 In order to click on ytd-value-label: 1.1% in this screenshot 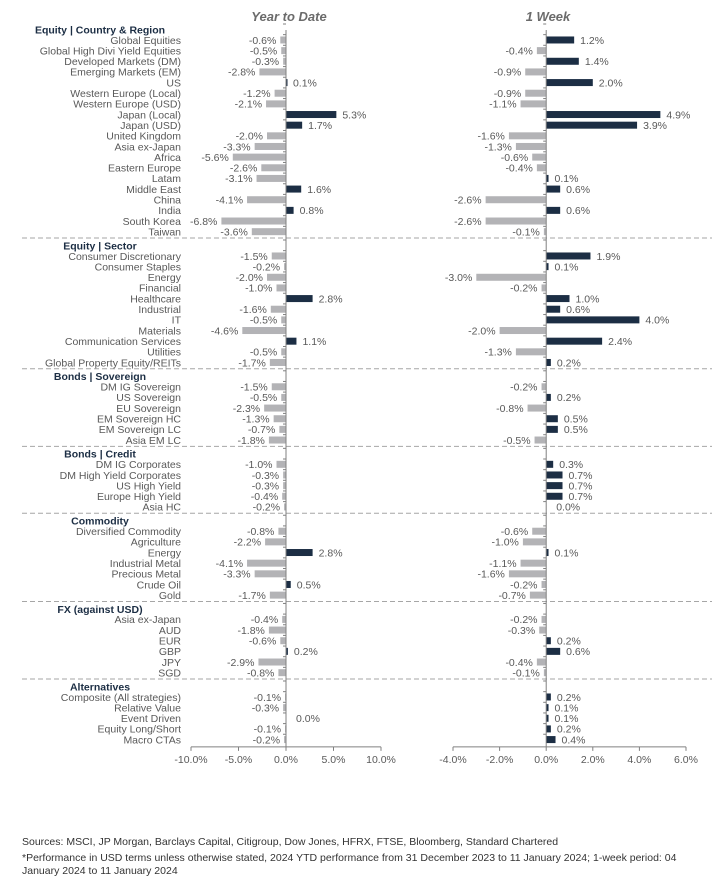, I will do `click(314, 342)`.